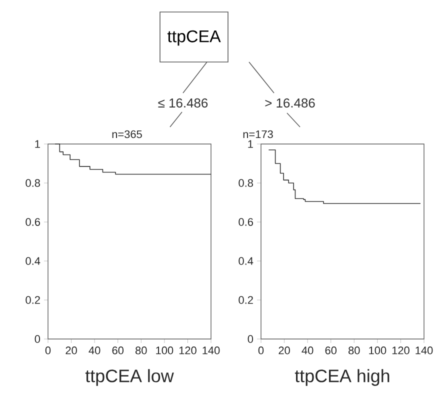 This screenshot has width=435, height=402. What do you see at coordinates (290, 103) in the screenshot?
I see `text: > 16.486` at bounding box center [290, 103].